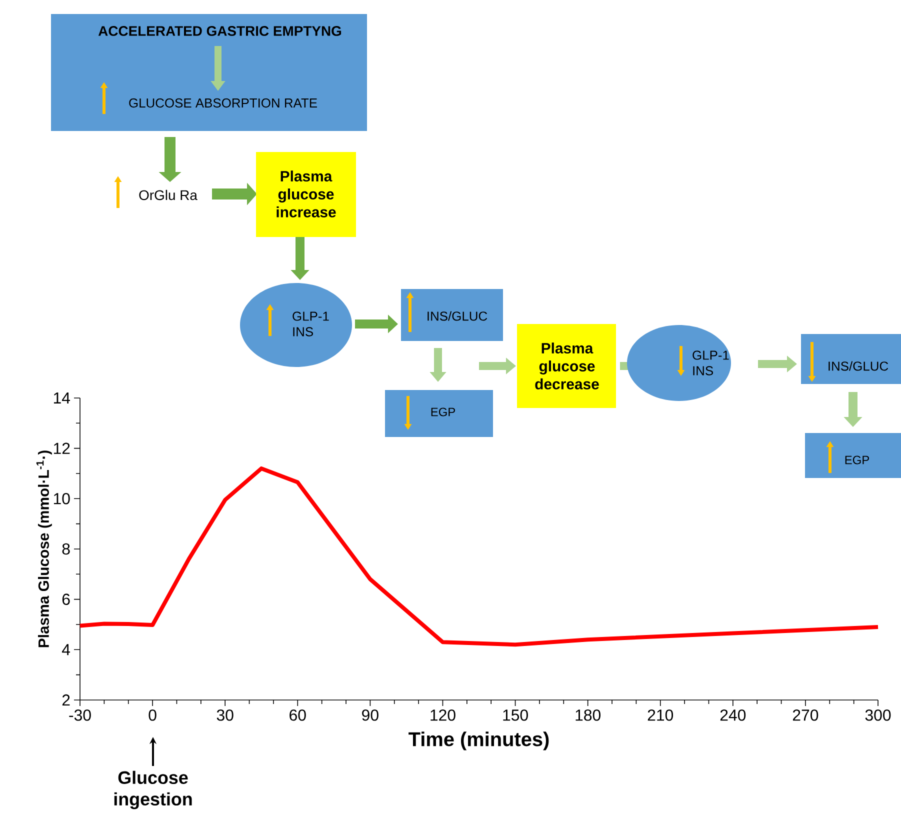  Describe the element at coordinates (370, 715) in the screenshot. I see `x-tick-label: 90` at that location.